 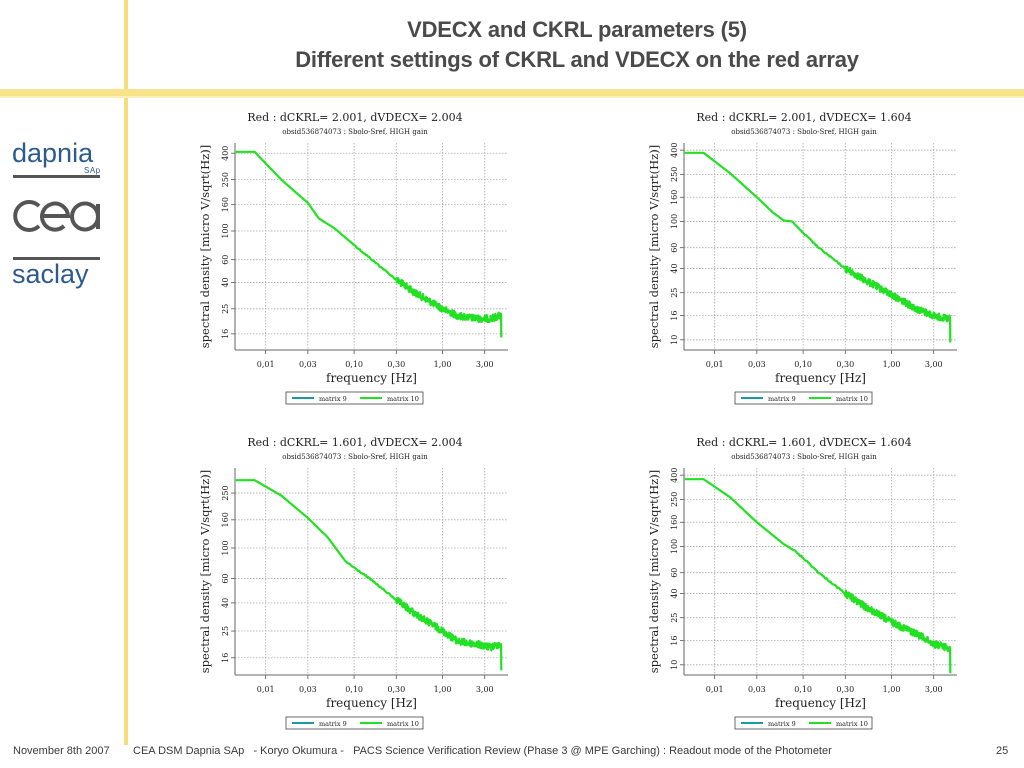 What do you see at coordinates (512, 92) in the screenshot?
I see `accent-horizontal-rule` at bounding box center [512, 92].